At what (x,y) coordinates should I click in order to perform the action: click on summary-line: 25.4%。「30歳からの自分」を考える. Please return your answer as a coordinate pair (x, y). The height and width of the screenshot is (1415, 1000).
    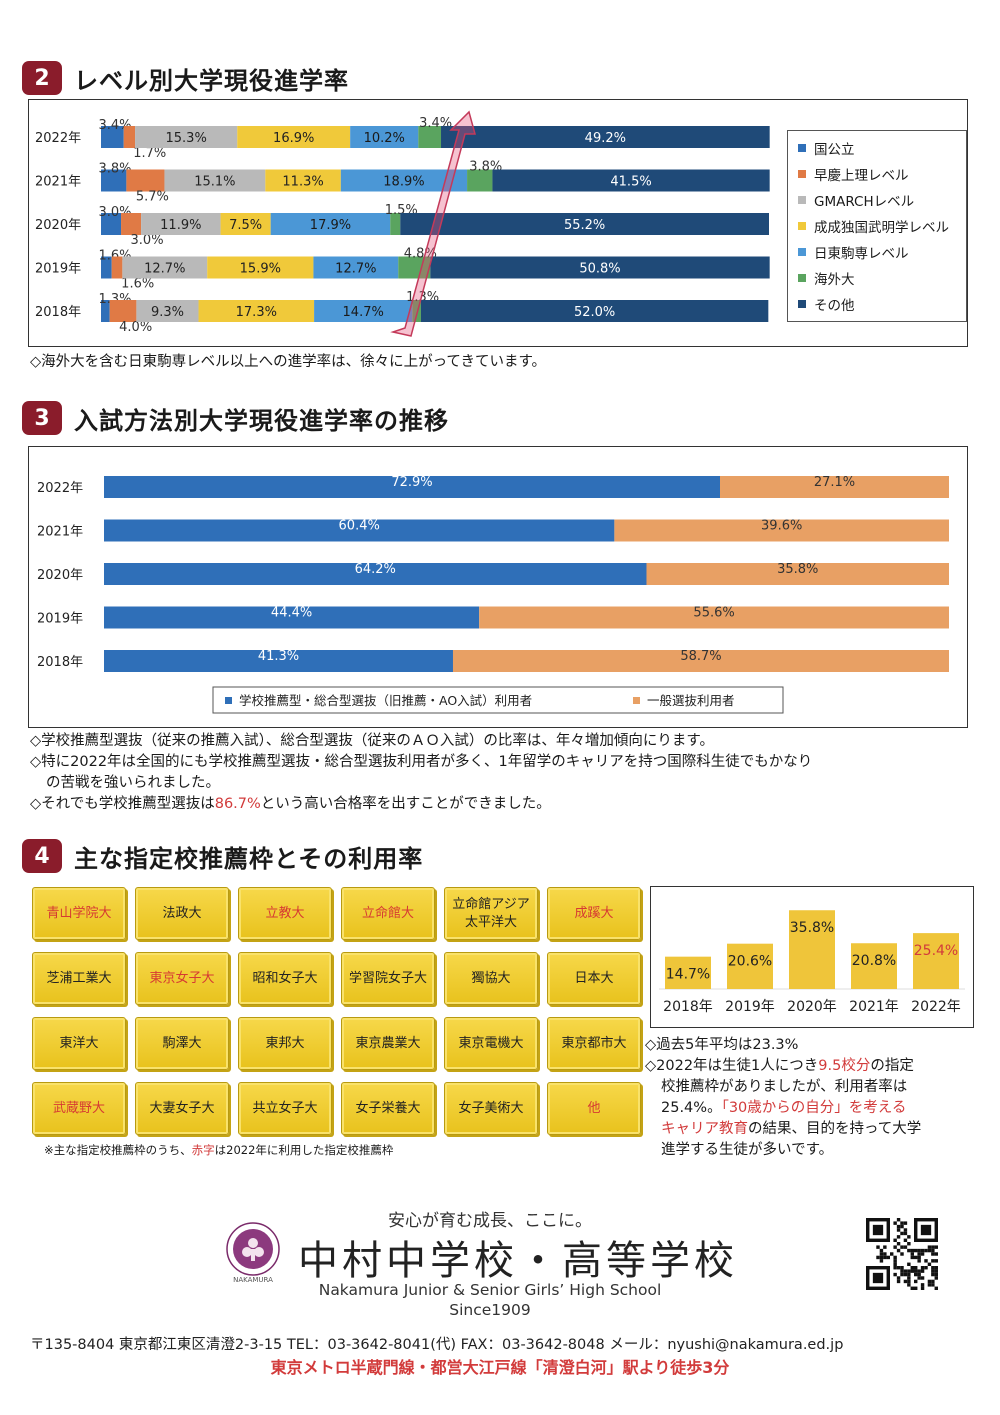
    Looking at the image, I should click on (815, 1108).